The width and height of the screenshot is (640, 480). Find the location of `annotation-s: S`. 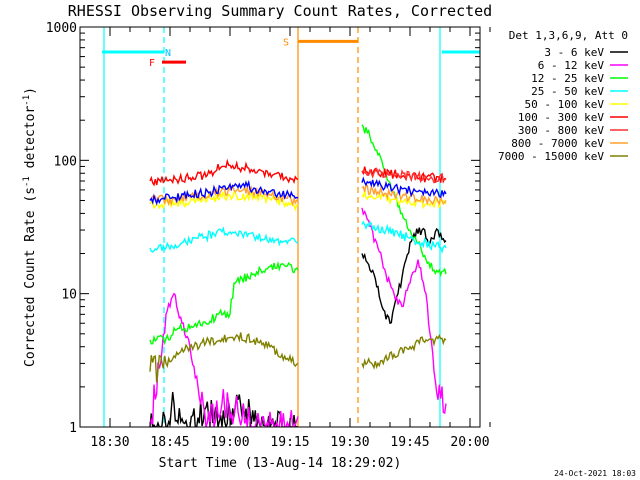

annotation-s: S is located at coordinates (286, 42).